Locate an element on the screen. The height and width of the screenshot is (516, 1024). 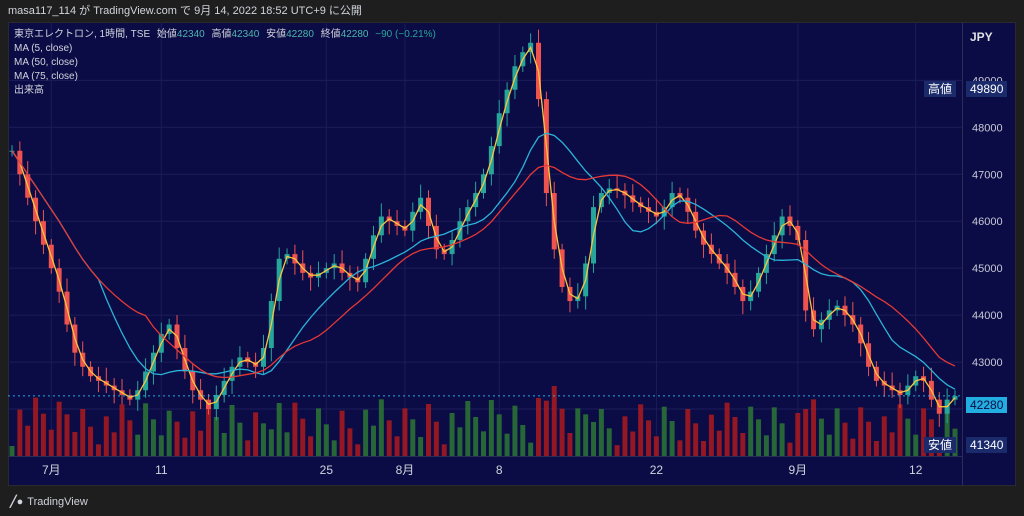
high-tag-value: 49890 is located at coordinates (987, 89).